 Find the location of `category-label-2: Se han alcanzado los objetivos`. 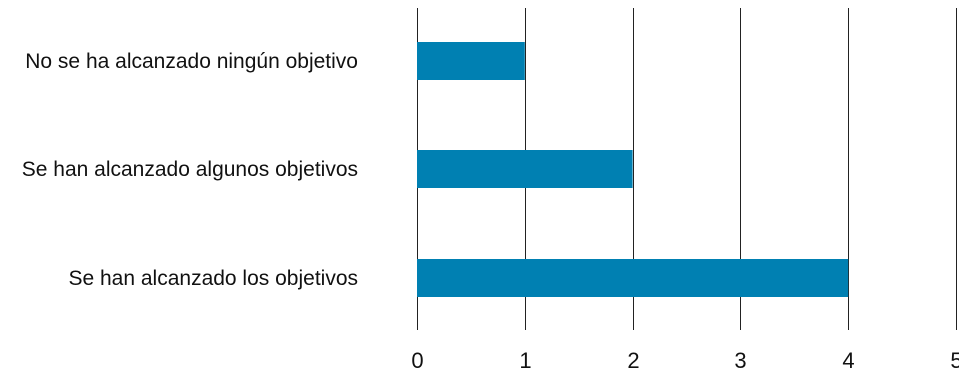

category-label-2: Se han alcanzado los objetivos is located at coordinates (213, 278).